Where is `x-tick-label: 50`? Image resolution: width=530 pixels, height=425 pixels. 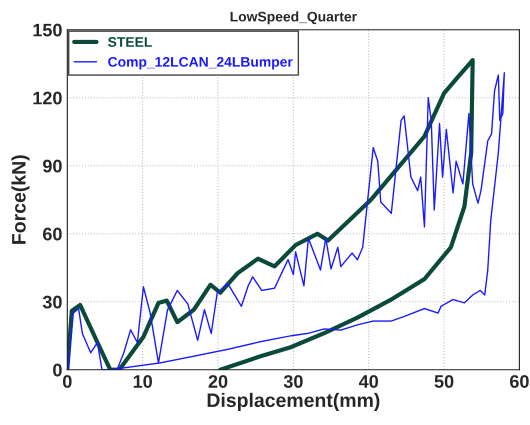
x-tick-label: 50 is located at coordinates (444, 381).